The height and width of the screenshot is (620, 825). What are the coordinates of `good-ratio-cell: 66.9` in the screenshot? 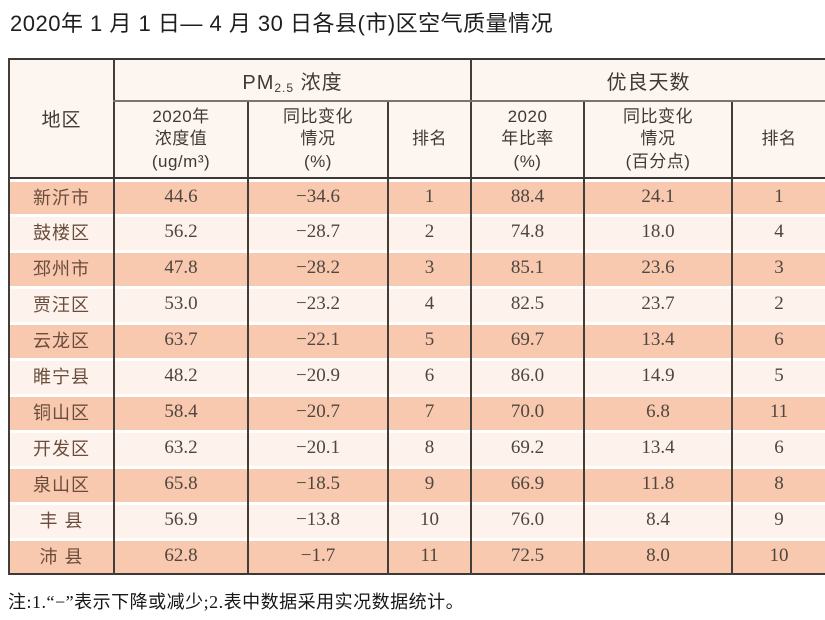 It's located at (527, 484).